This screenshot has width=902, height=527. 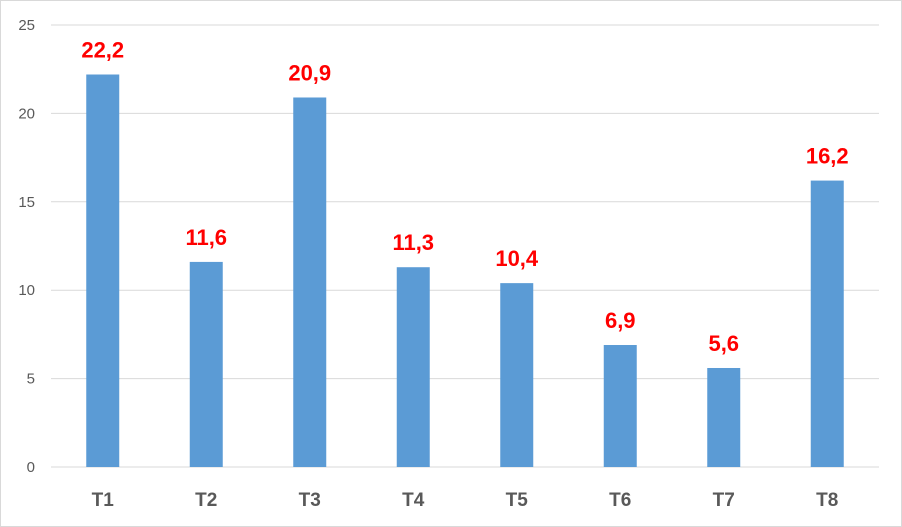 What do you see at coordinates (827, 324) in the screenshot?
I see `bar-t8` at bounding box center [827, 324].